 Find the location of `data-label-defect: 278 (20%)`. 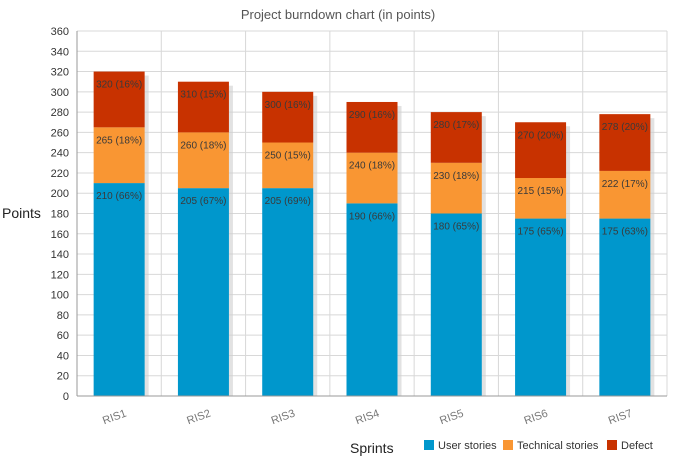

data-label-defect: 278 (20%) is located at coordinates (625, 127).